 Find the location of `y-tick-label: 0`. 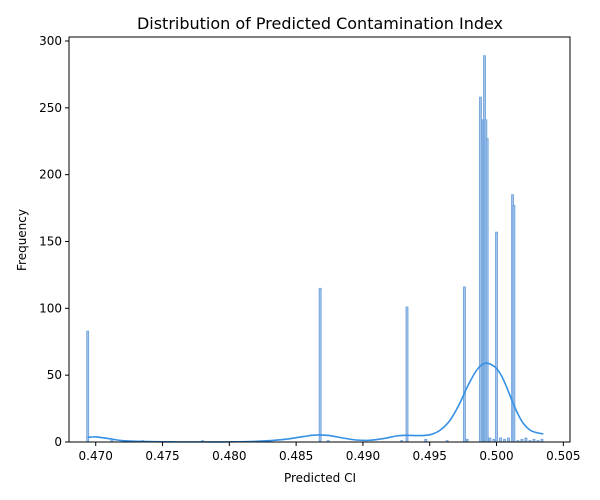

y-tick-label: 0 is located at coordinates (58, 442).